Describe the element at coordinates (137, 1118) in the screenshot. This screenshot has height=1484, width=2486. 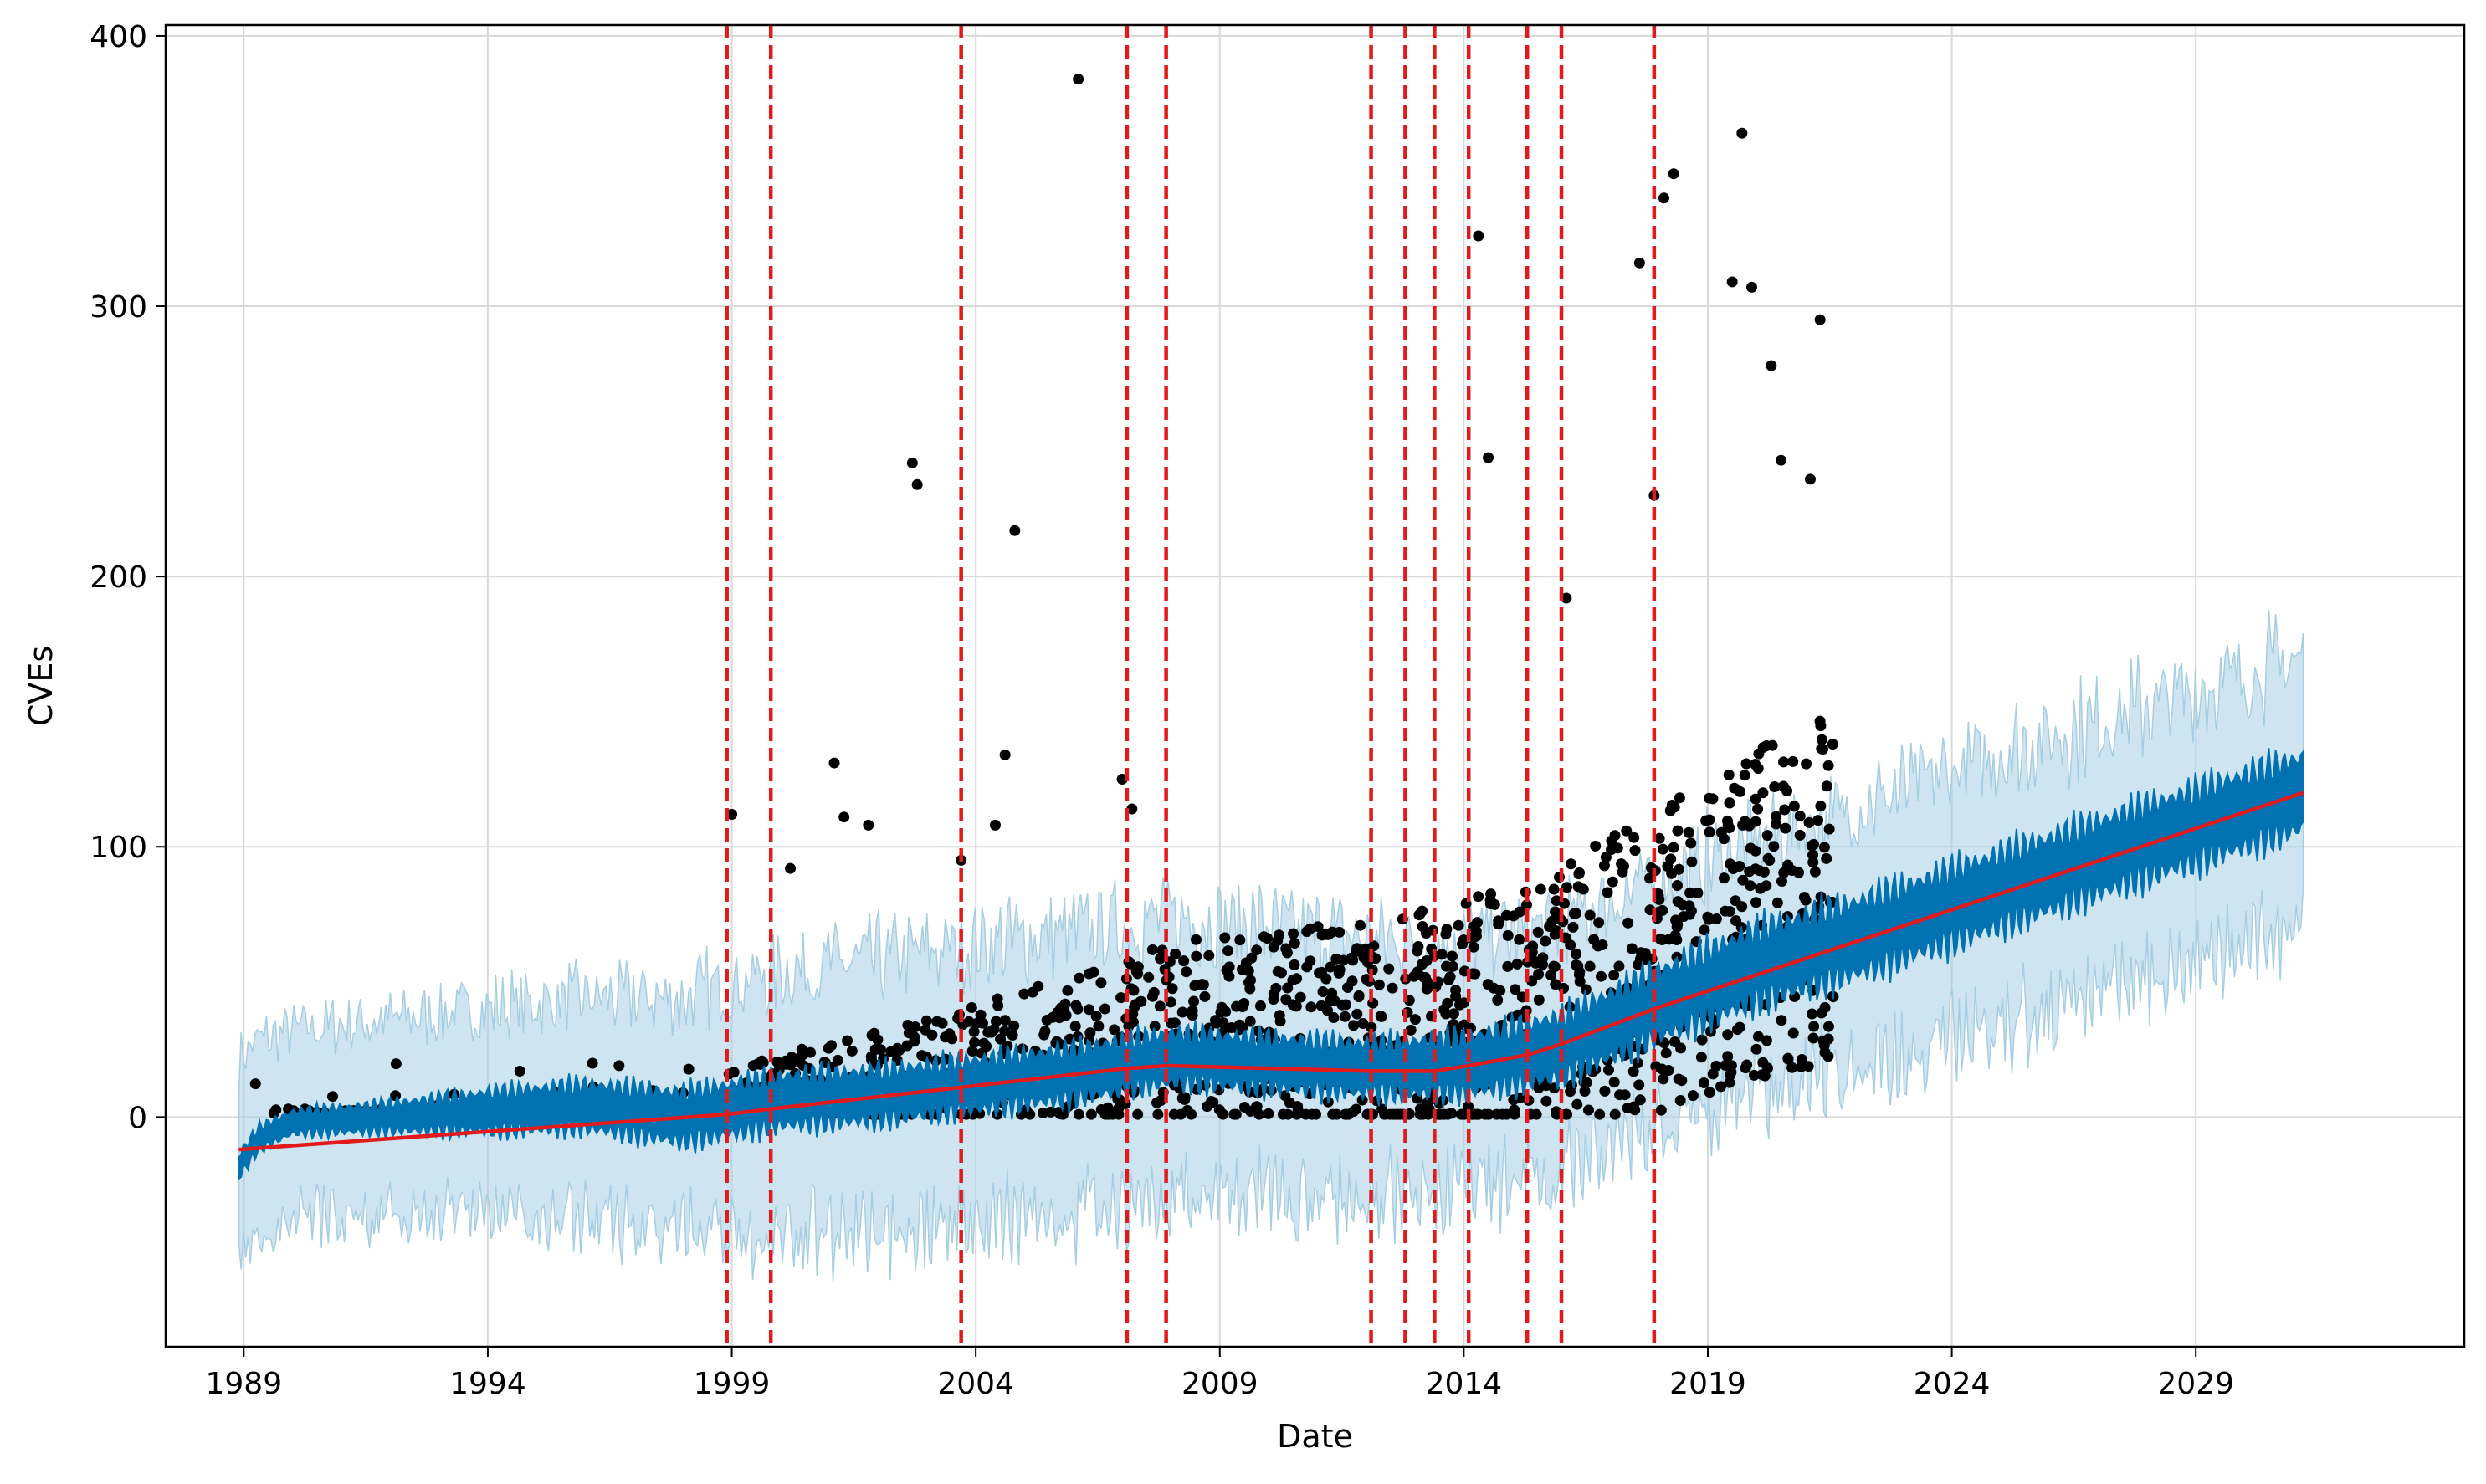
I see `y-tick-label: 0` at that location.